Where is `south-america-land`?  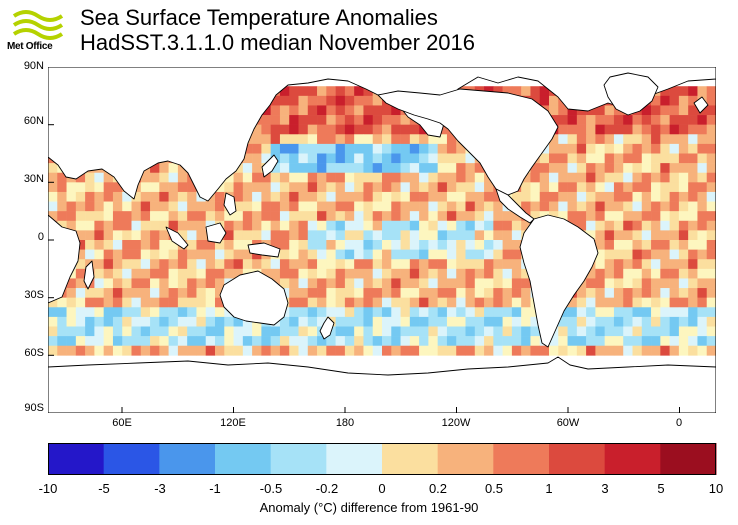
south-america-land is located at coordinates (559, 281).